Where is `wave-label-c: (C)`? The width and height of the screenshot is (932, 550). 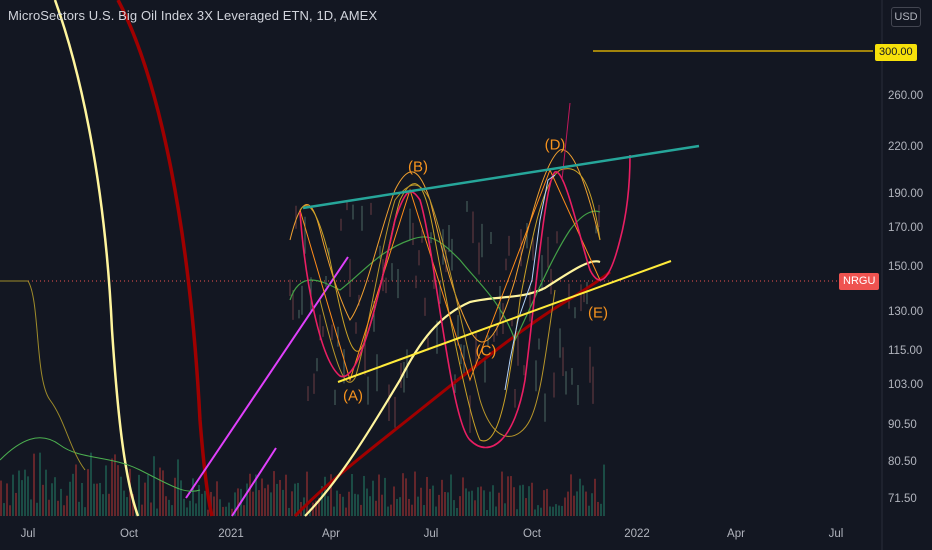
wave-label-c: (C) is located at coordinates (486, 351).